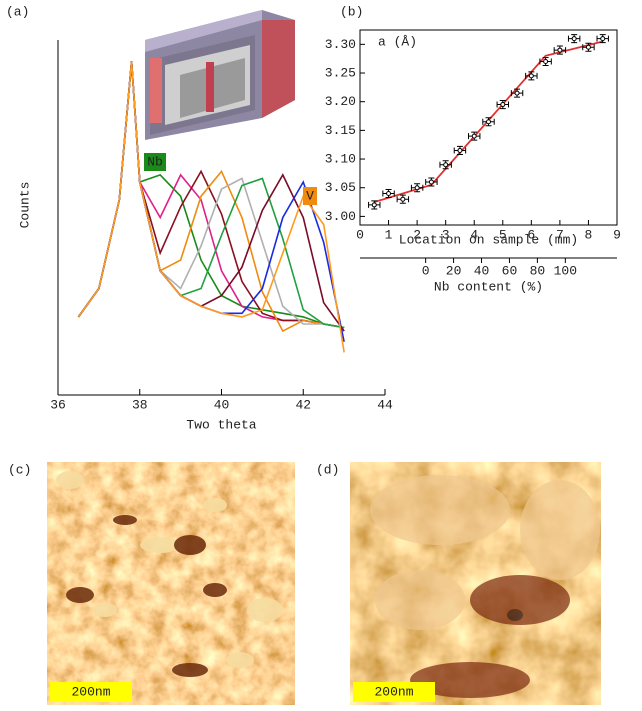 The width and height of the screenshot is (642, 711). I want to click on x-tick-label: 8, so click(589, 234).